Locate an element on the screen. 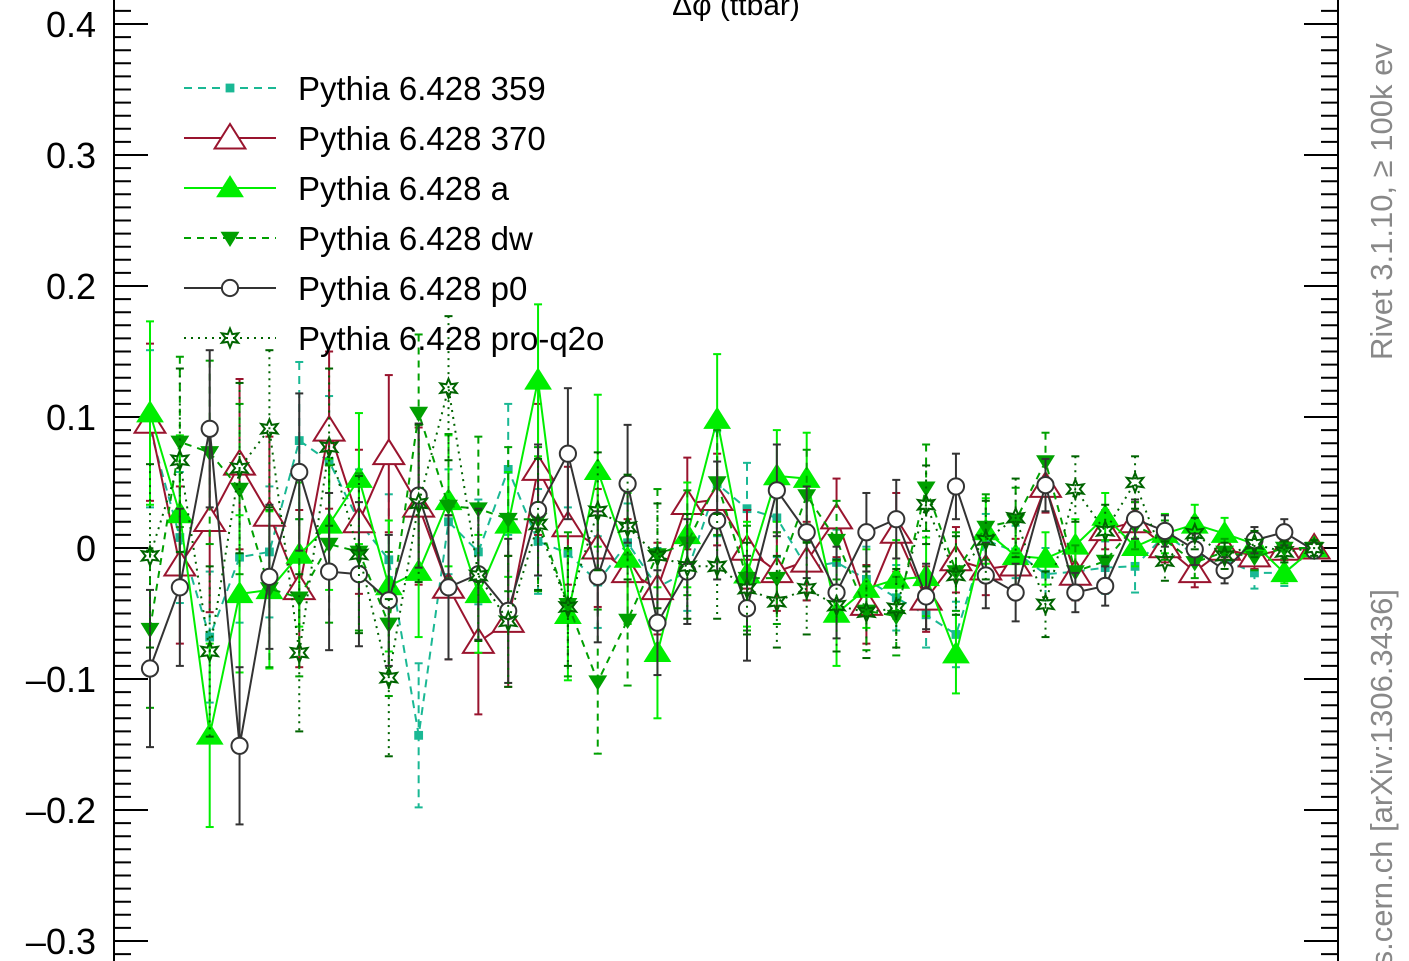  legend-entry-6: Pythia 6.428 pro-q2o is located at coordinates (394, 338).